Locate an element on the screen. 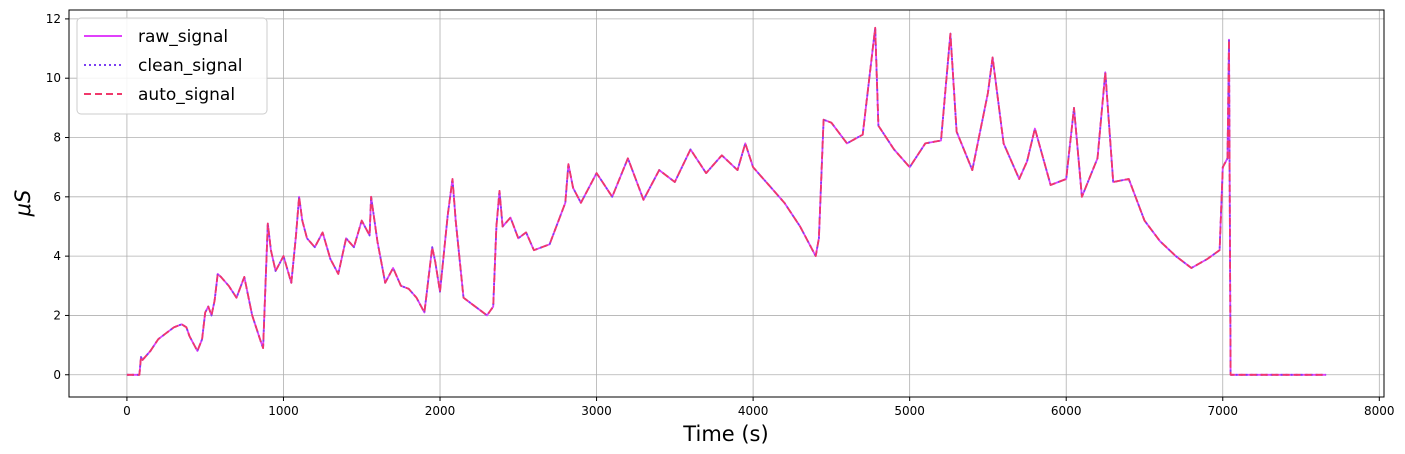 The image size is (1405, 454). y-axis-title: μS is located at coordinates (23, 204).